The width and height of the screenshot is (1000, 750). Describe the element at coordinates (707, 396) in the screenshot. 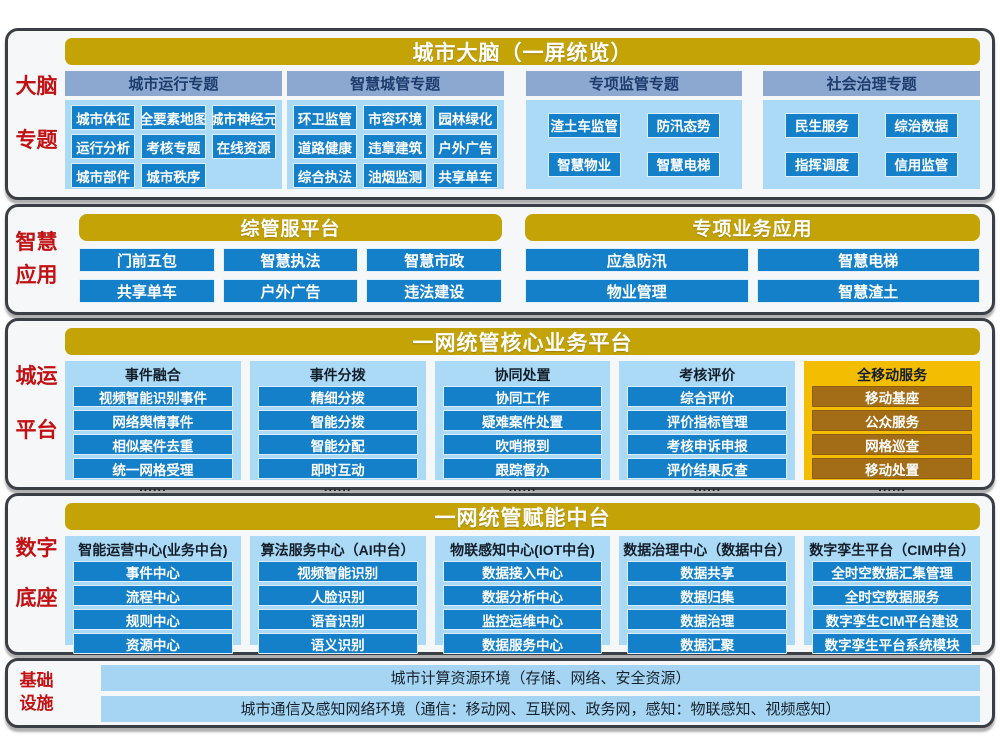

I see `column-chip: 综合评价` at that location.